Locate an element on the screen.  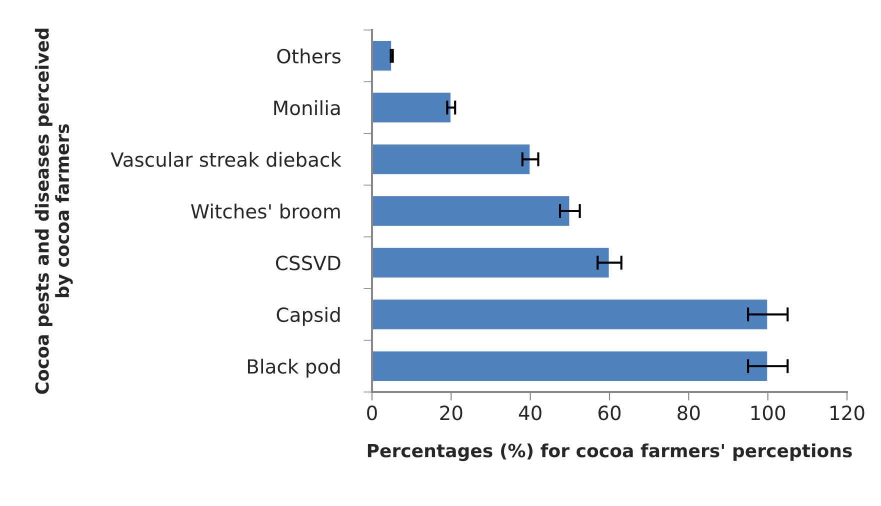
y-tick-label: Others is located at coordinates (308, 56).